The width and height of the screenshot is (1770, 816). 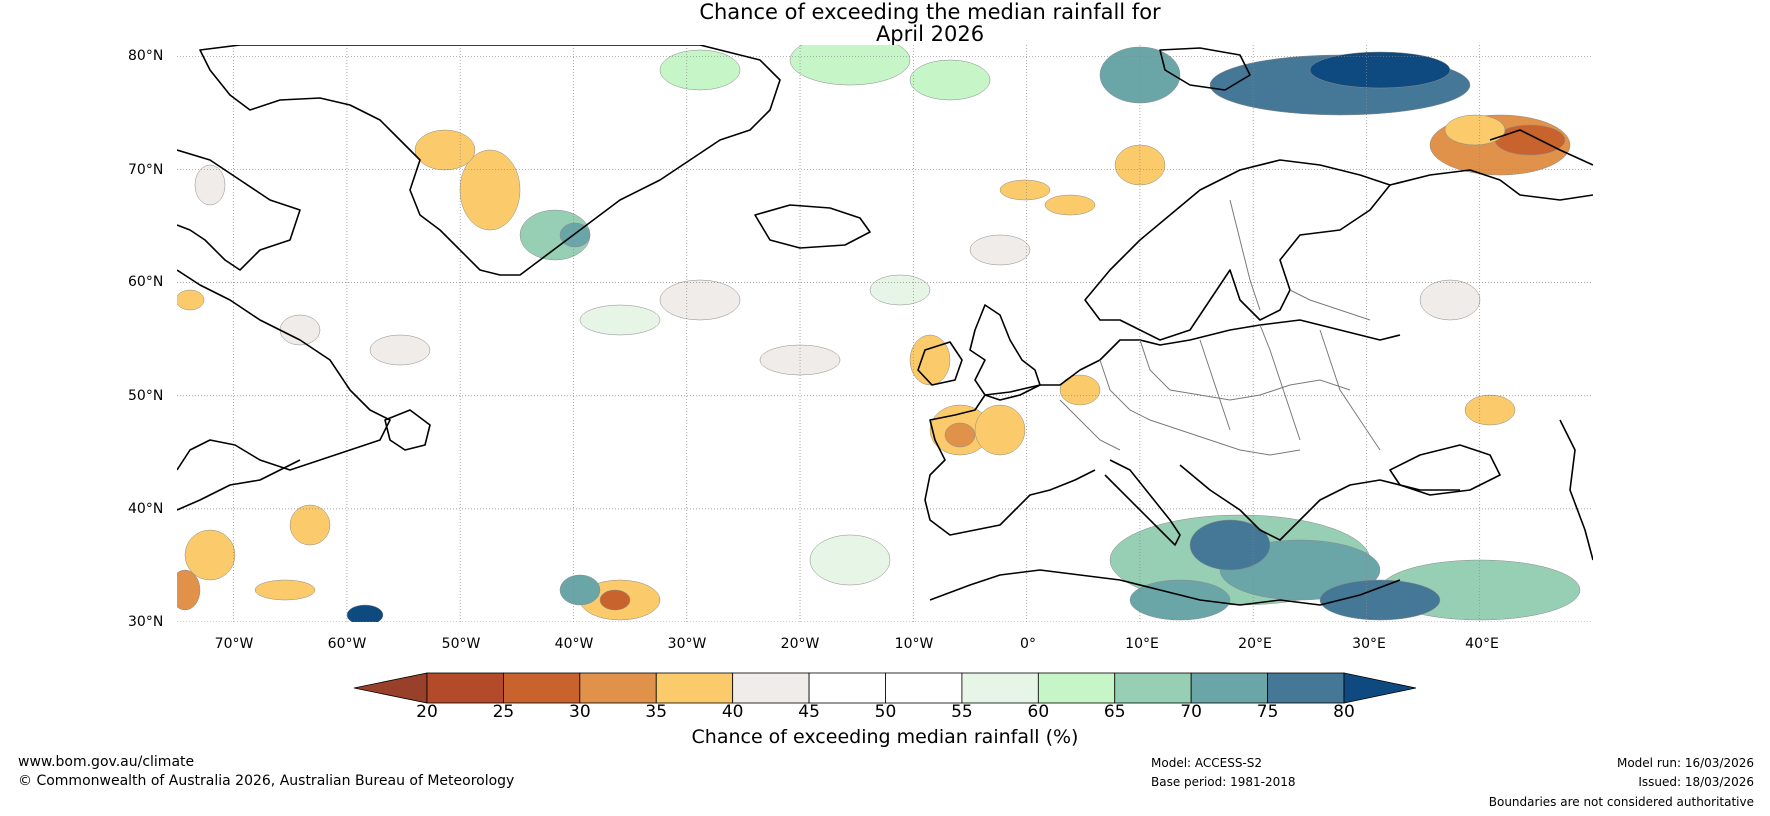 I want to click on colorbar-tick-50: 50, so click(x=885, y=712).